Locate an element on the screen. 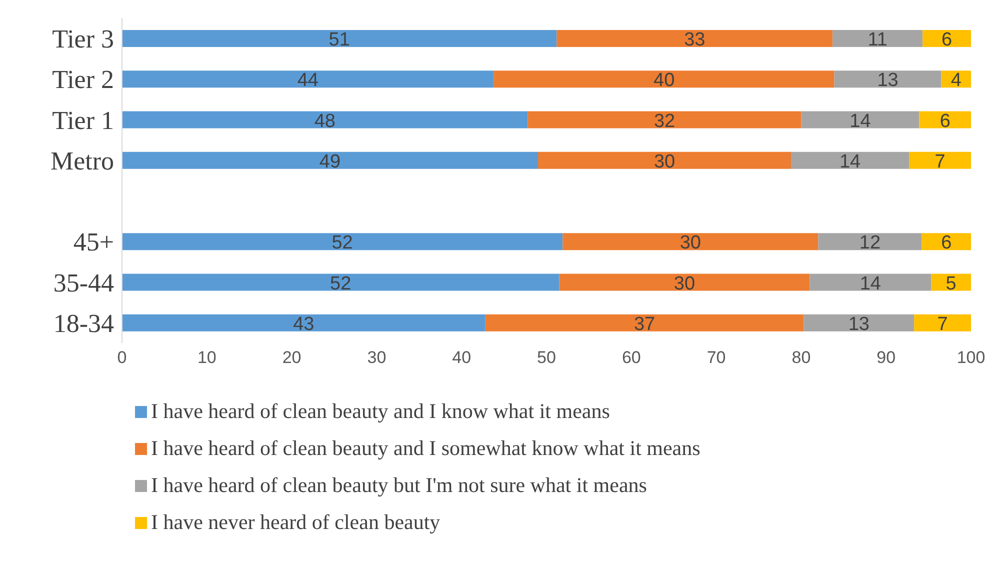  data-label: 32 is located at coordinates (665, 121).